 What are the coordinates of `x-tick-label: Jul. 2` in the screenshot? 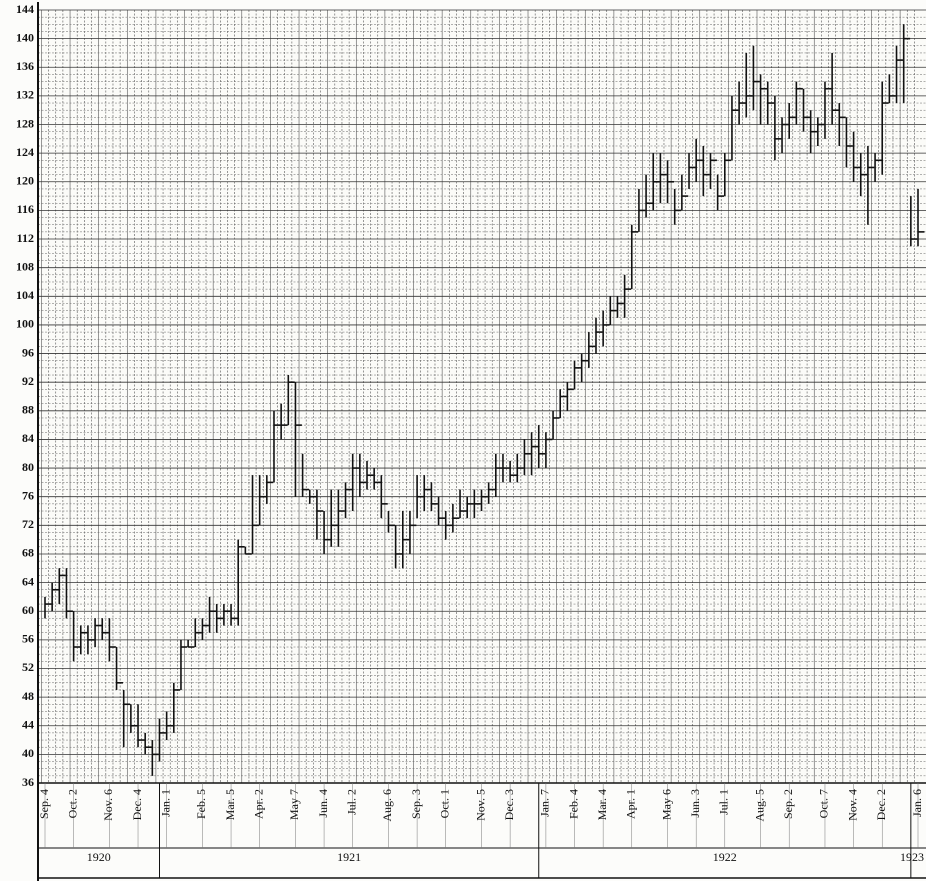 It's located at (351, 802).